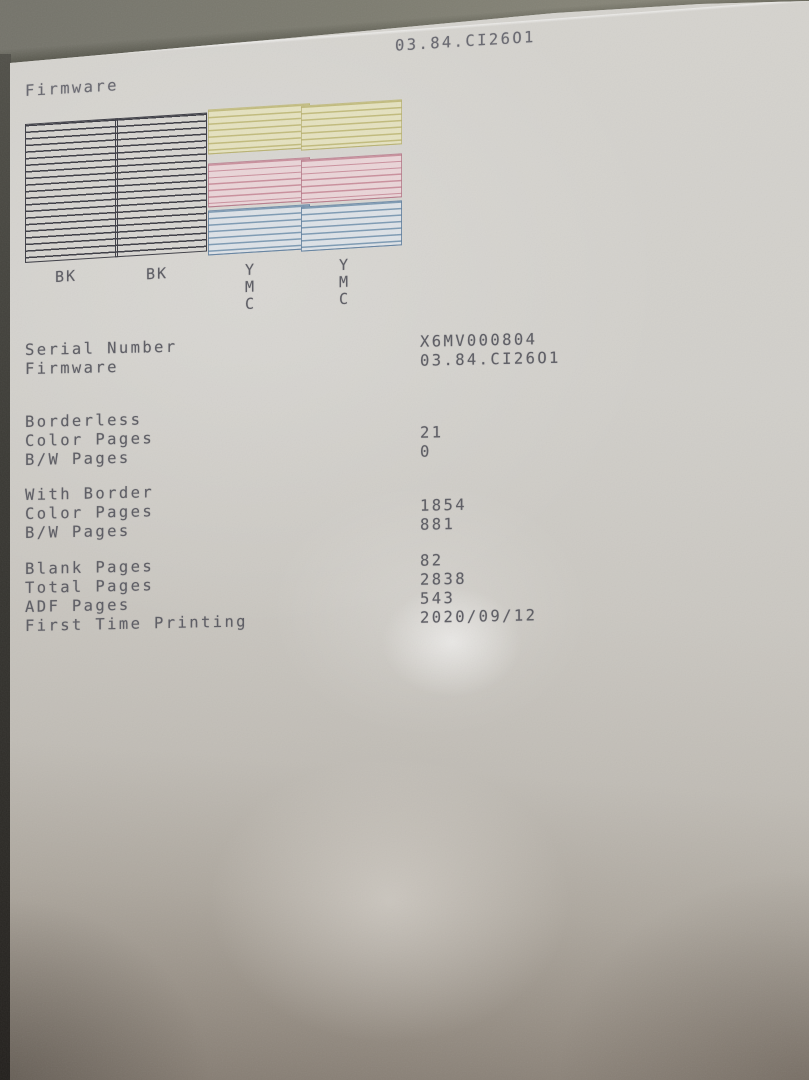 This screenshot has height=1080, width=809. Describe the element at coordinates (72, 367) in the screenshot. I see `info-label: Firmware` at that location.